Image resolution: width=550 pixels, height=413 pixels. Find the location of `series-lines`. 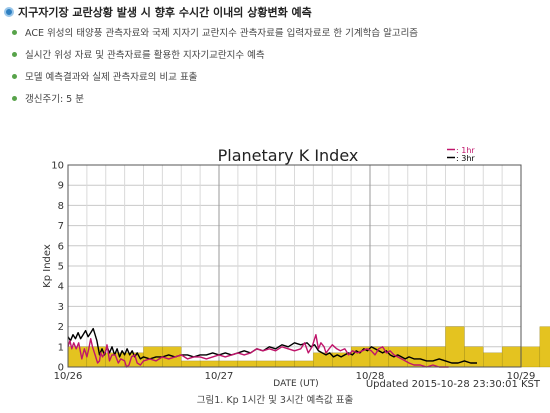

series-lines is located at coordinates (272, 347).